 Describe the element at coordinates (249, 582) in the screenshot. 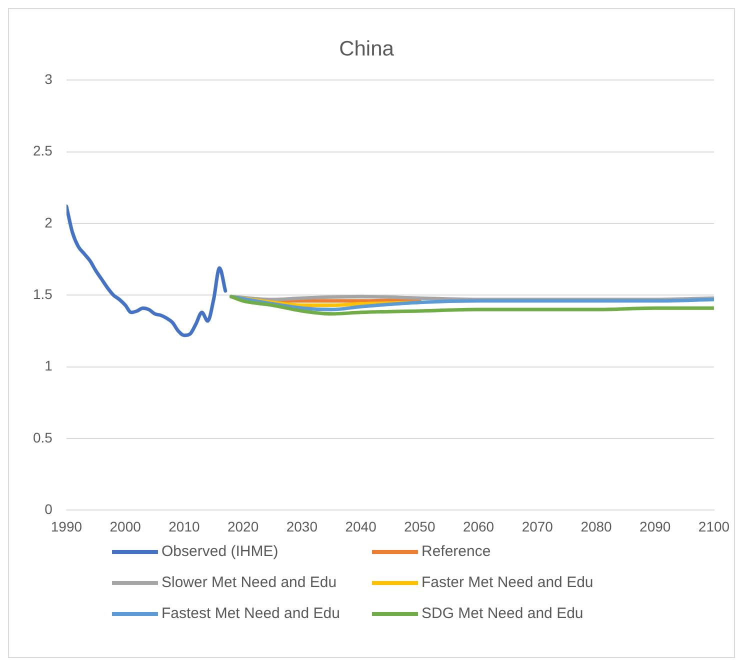

I see `legend-label: Slower Met Need and Edu` at that location.